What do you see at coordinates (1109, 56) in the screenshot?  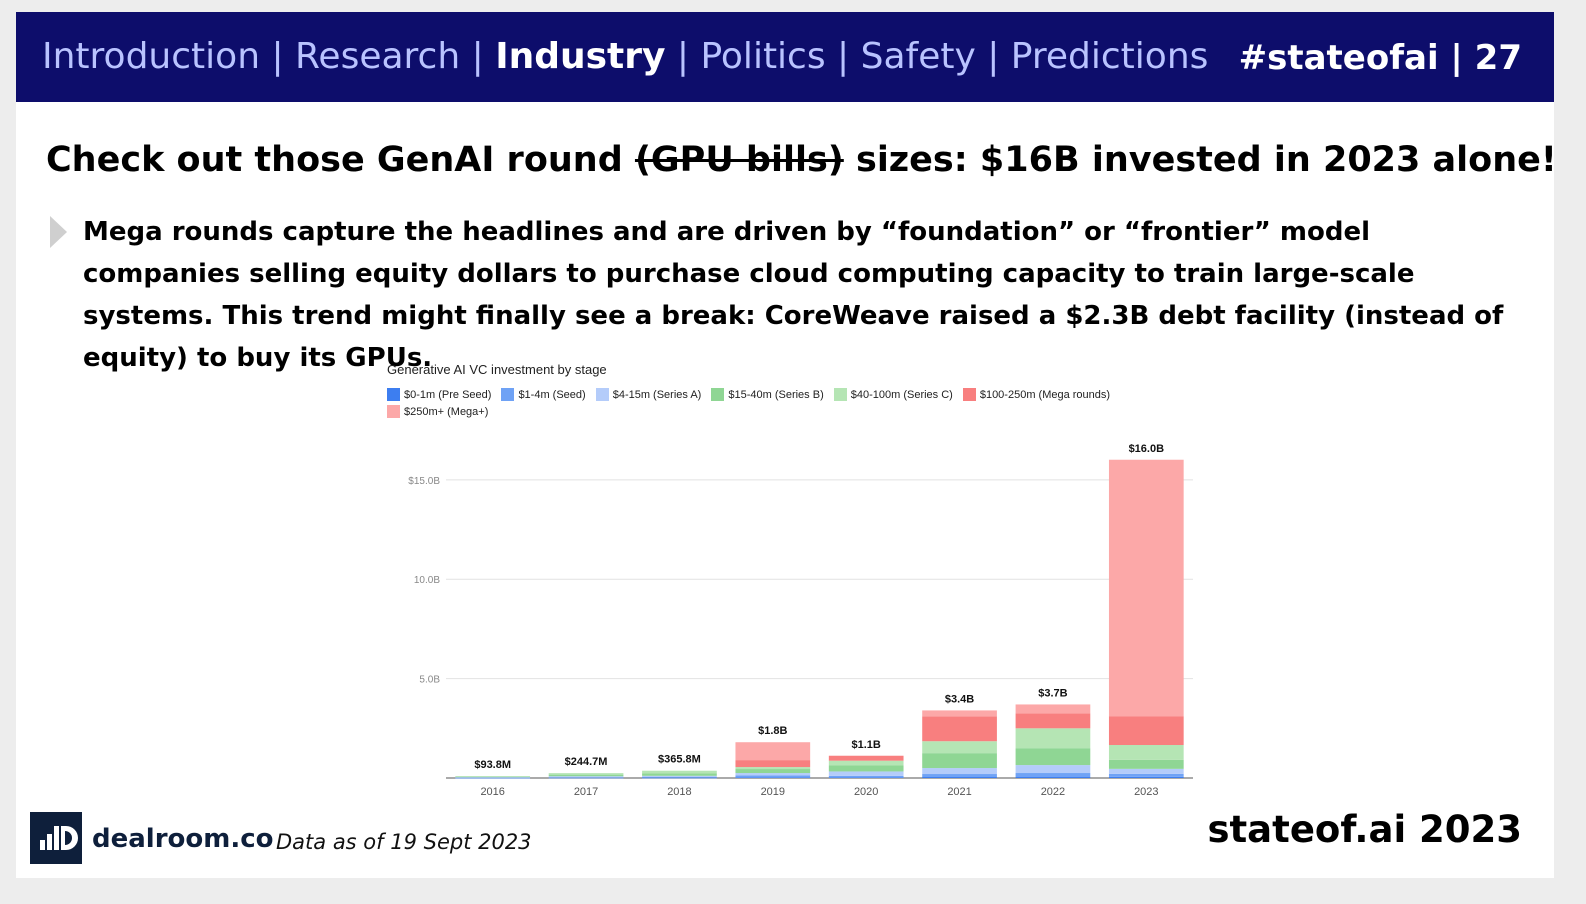 I see `nav-item-predictions: Predictions` at bounding box center [1109, 56].